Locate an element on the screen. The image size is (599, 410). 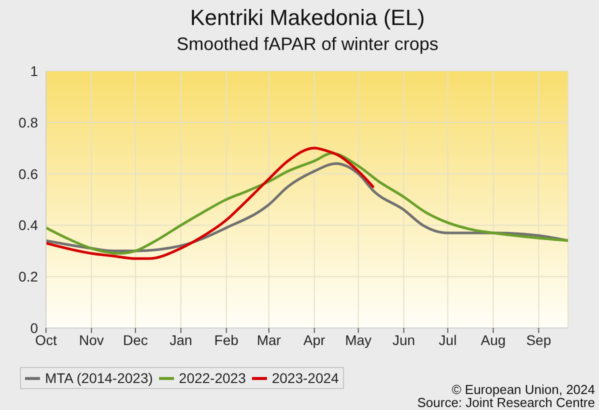
y-tick-label: 0.8 is located at coordinates (28, 122).